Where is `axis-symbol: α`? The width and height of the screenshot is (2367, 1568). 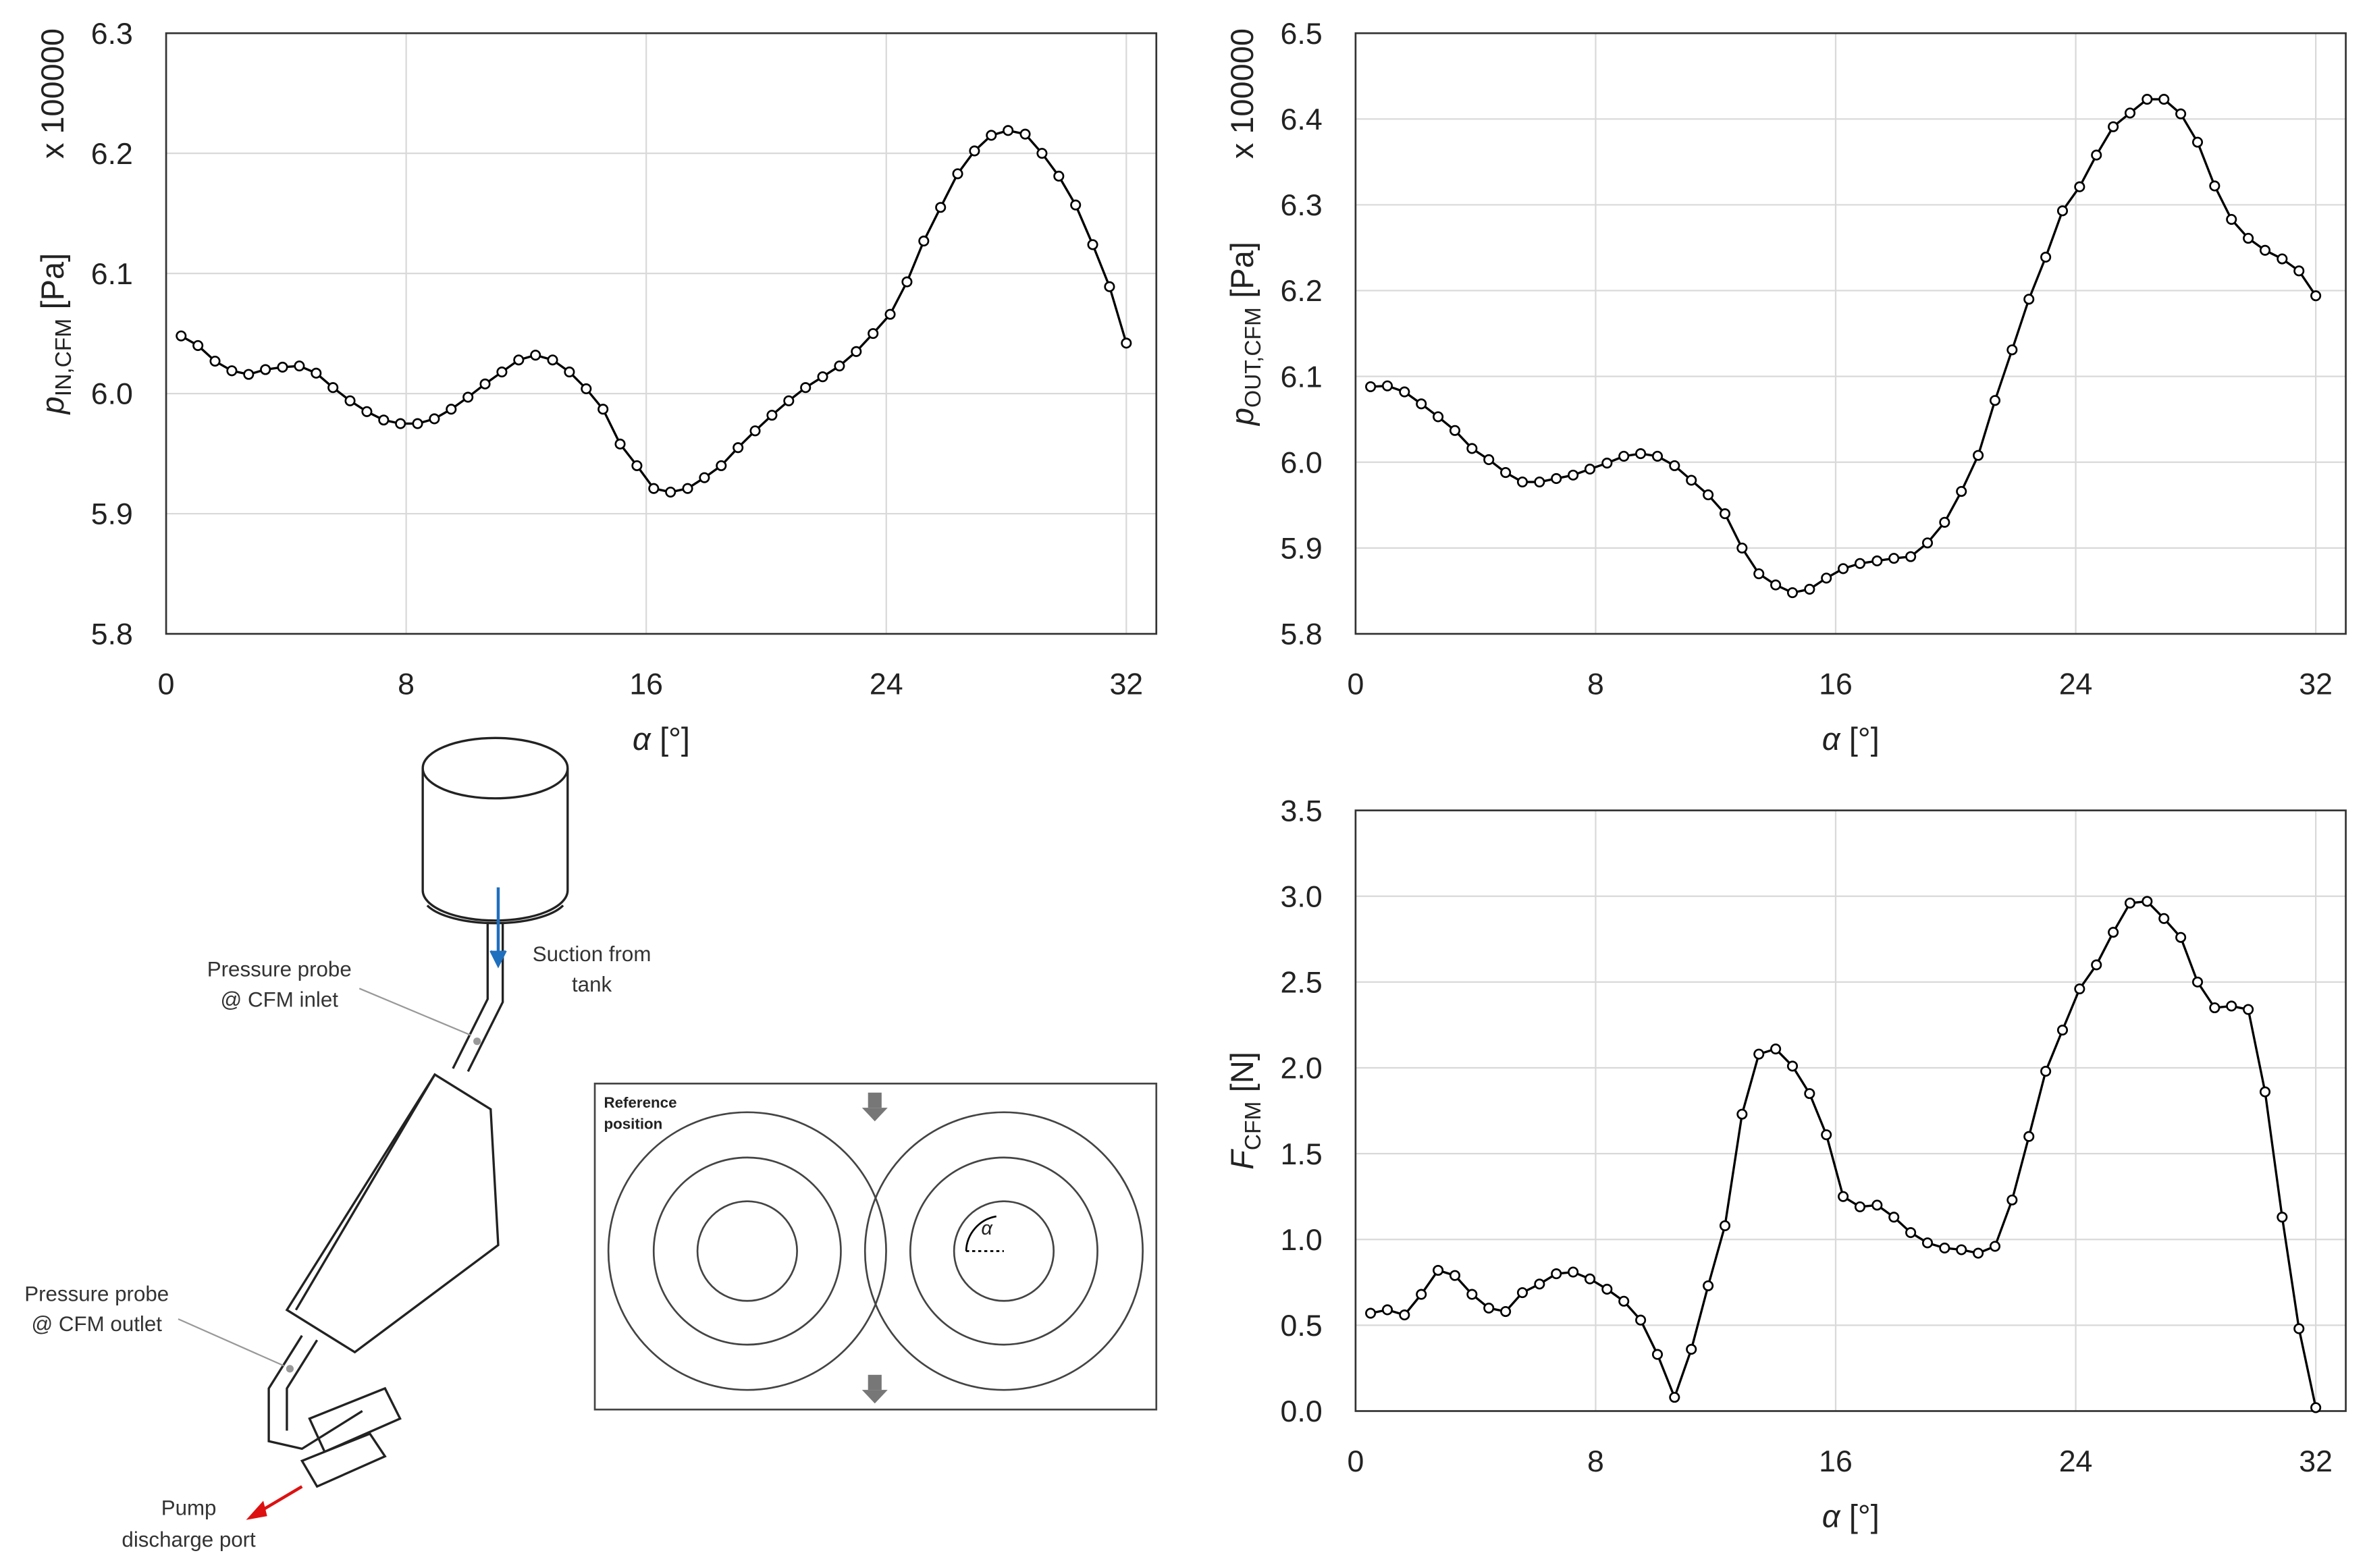 axis-symbol: α is located at coordinates (642, 739).